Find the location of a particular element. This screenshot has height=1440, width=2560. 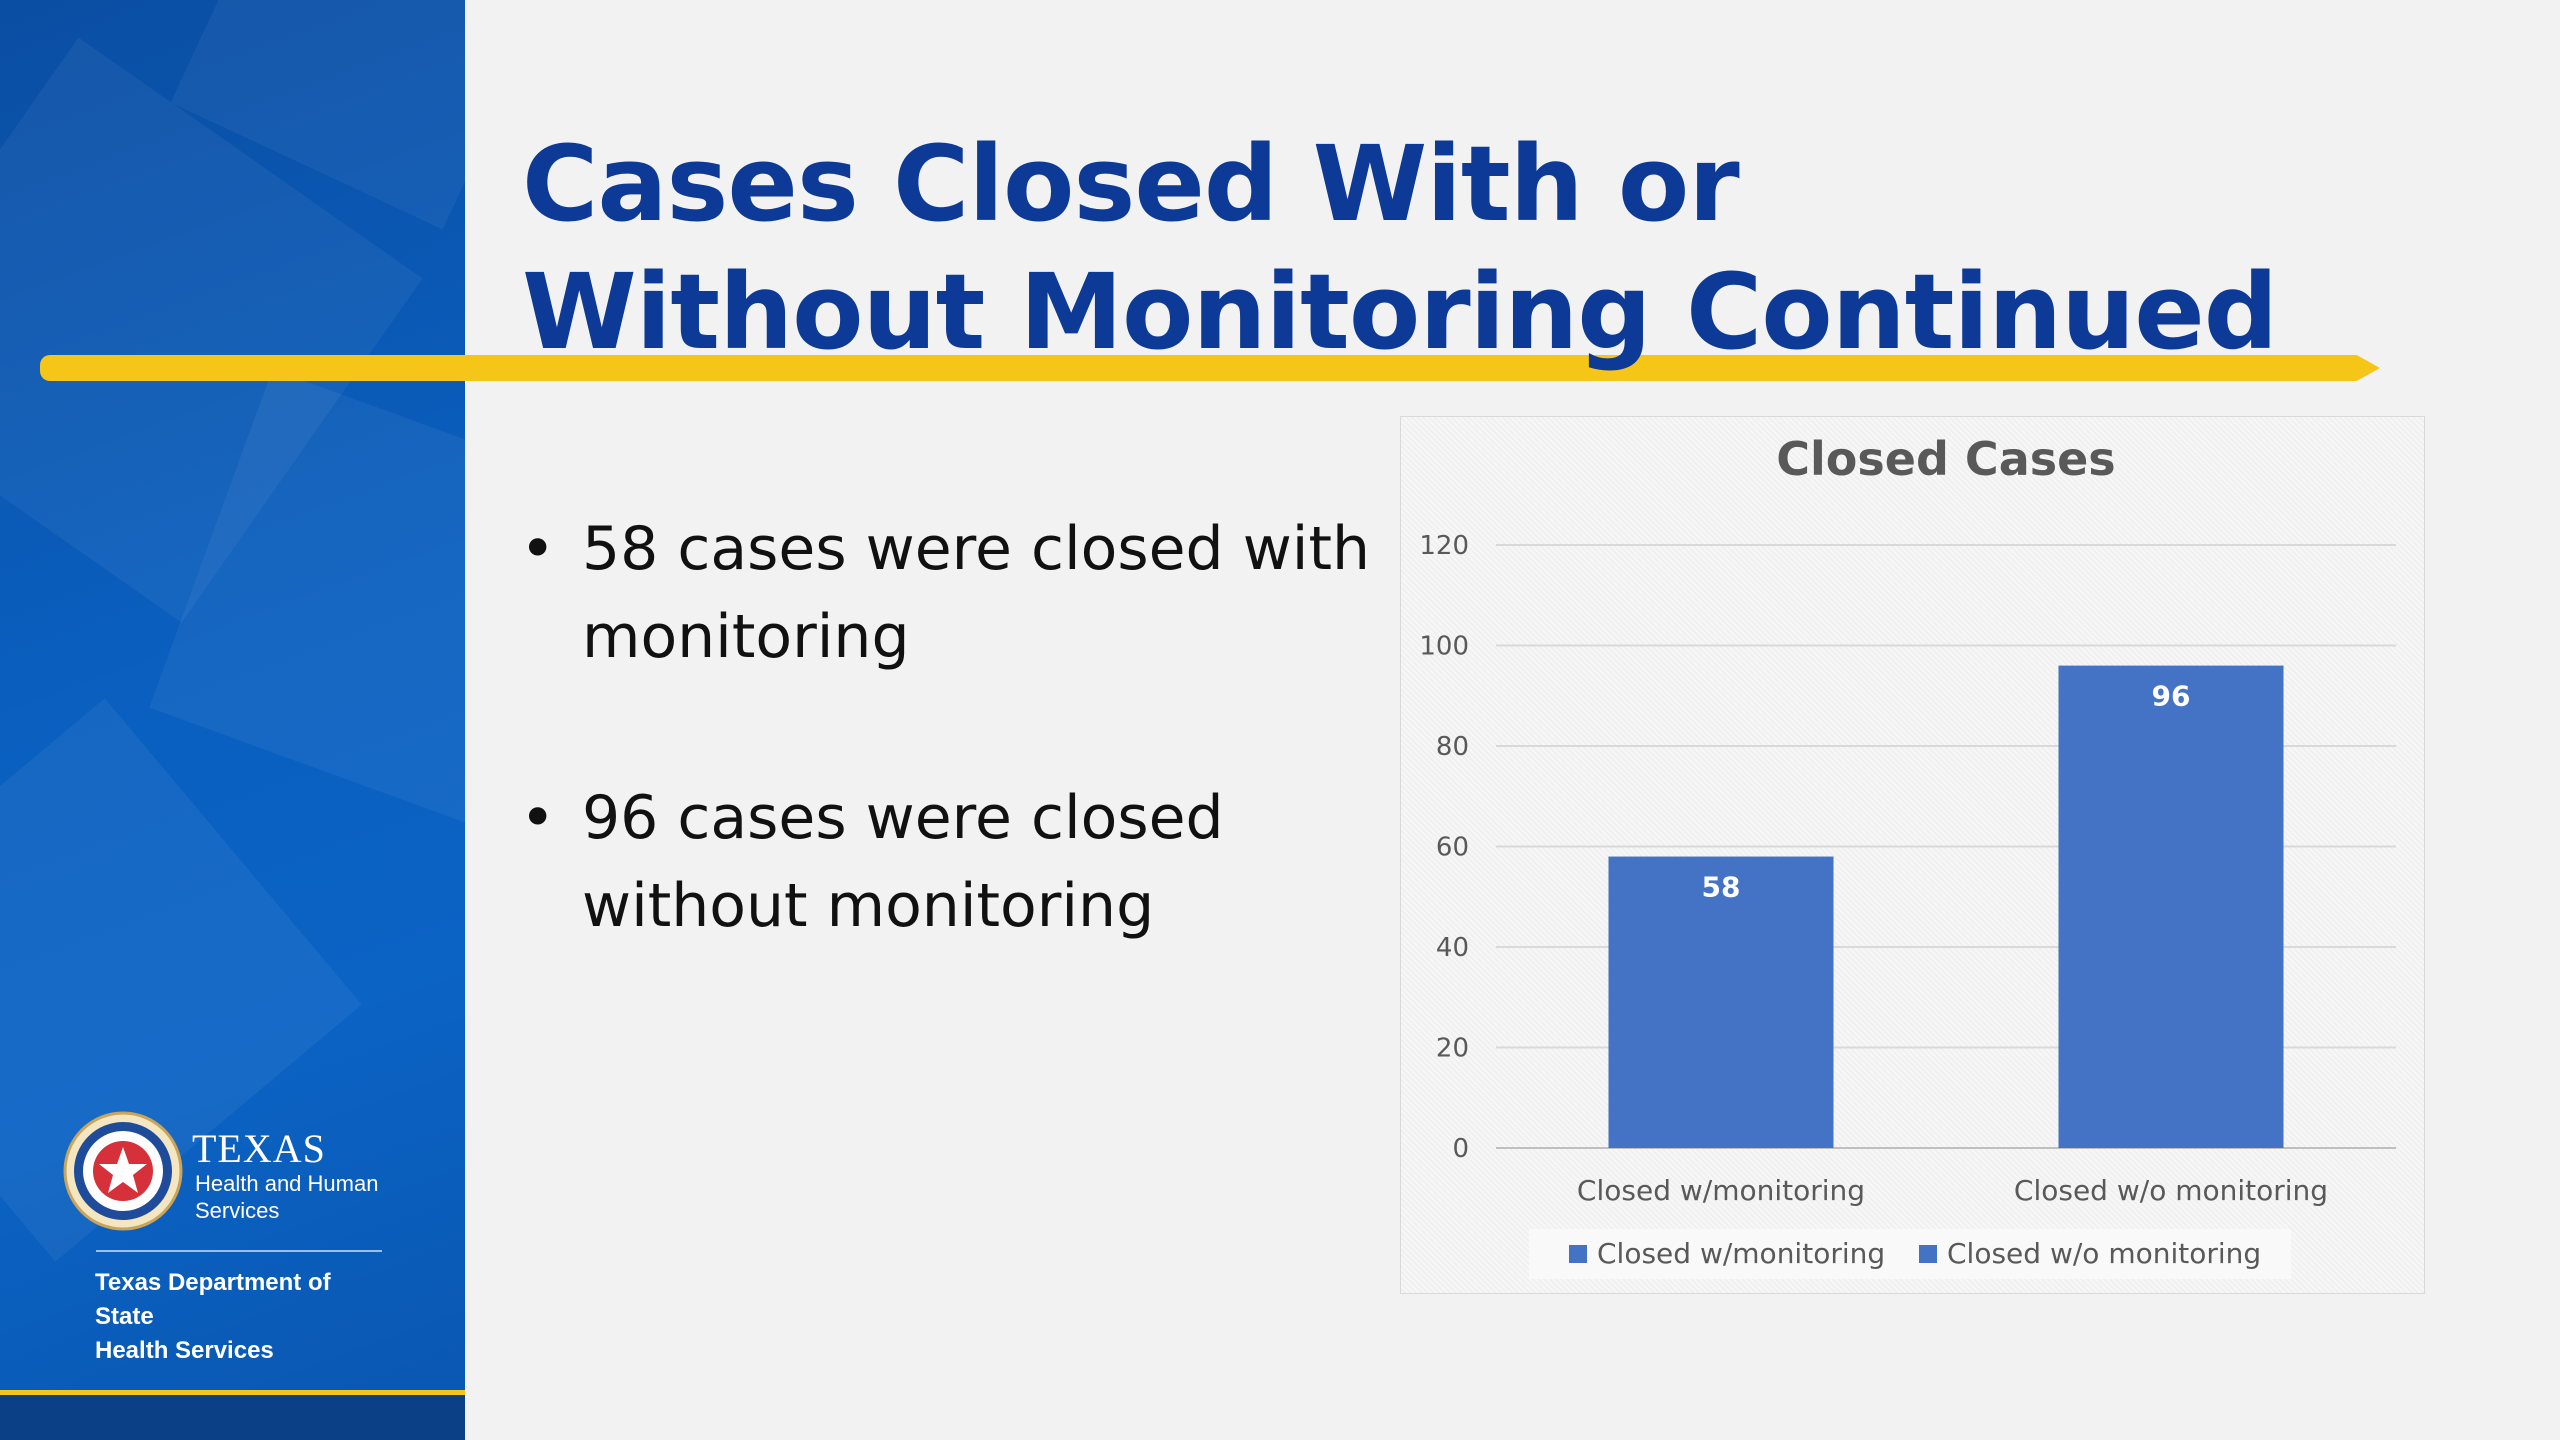

sidebar-bottom-strip is located at coordinates (232, 1417).